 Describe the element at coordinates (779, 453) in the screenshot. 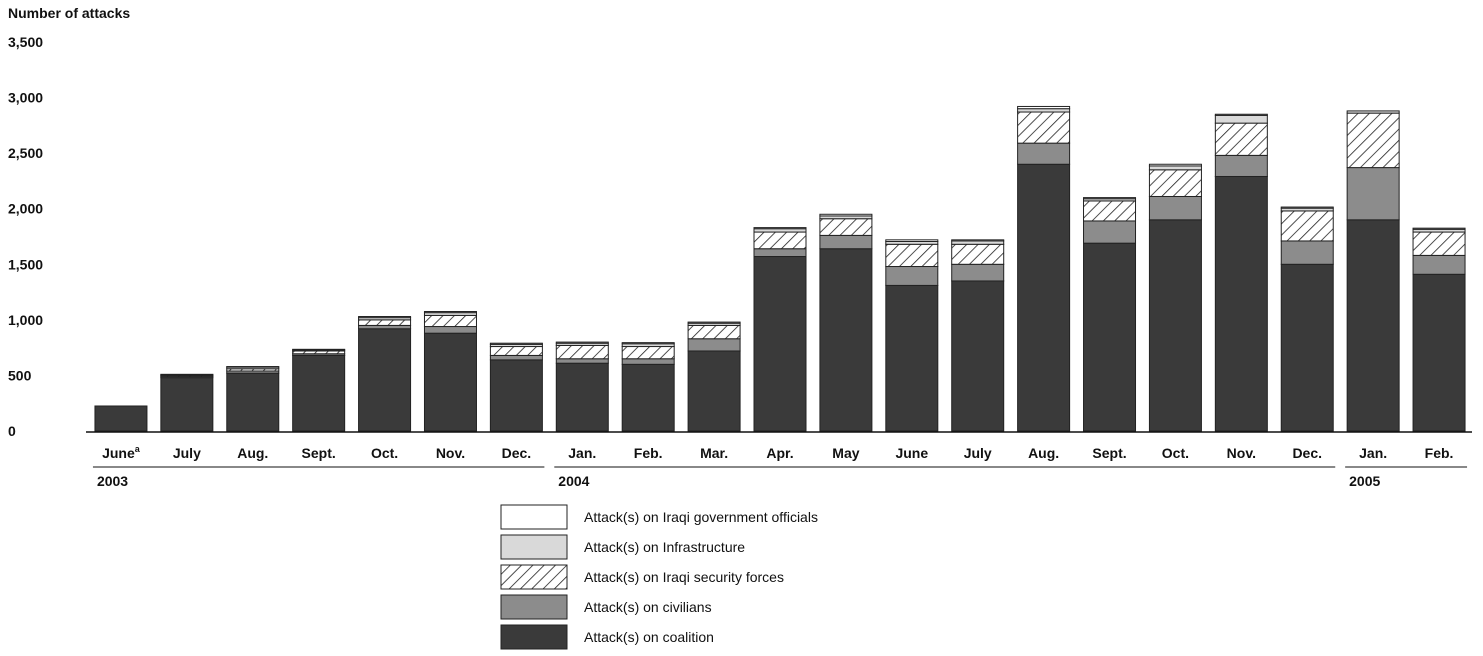

I see `x-tick-label: Apr.` at that location.